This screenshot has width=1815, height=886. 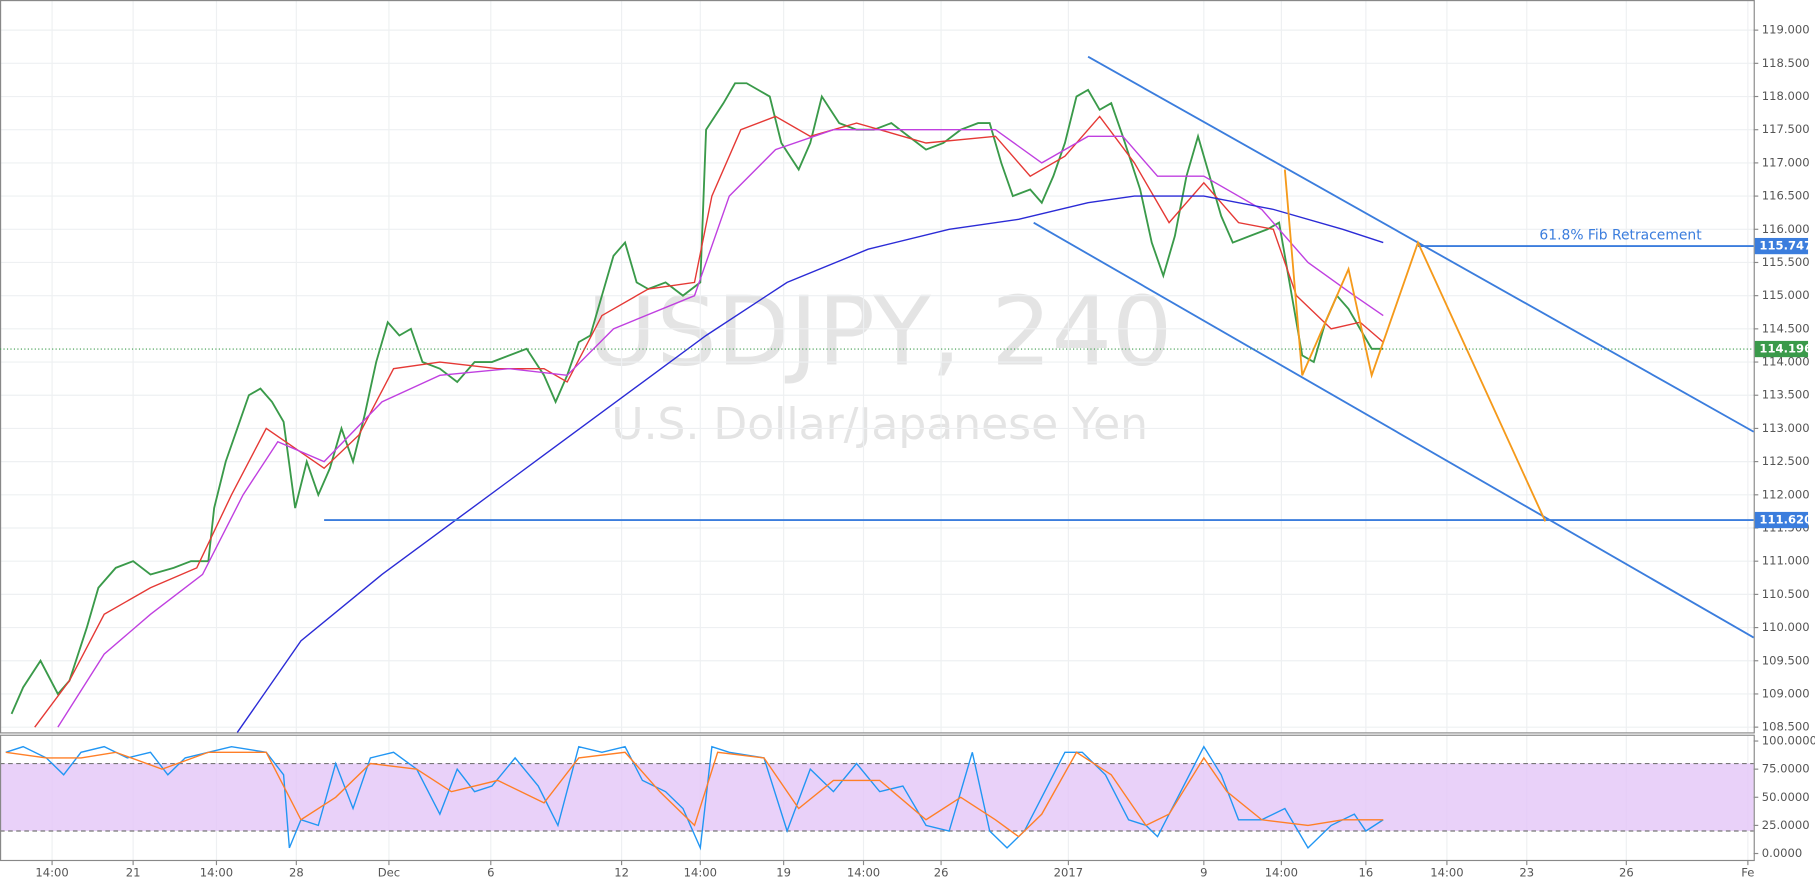 What do you see at coordinates (490, 873) in the screenshot?
I see `x-tick-label: 6` at bounding box center [490, 873].